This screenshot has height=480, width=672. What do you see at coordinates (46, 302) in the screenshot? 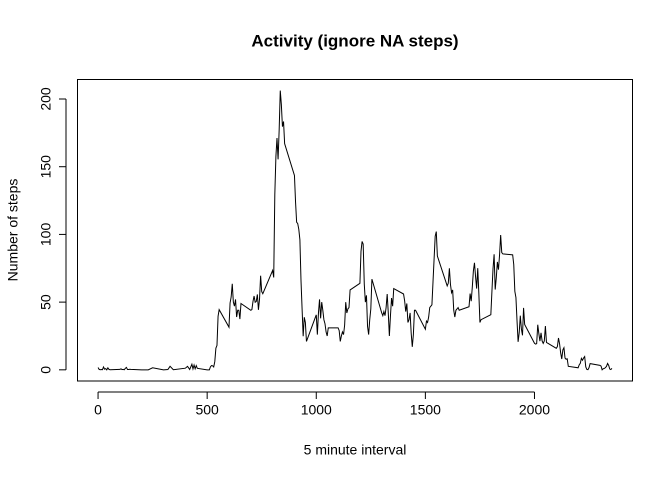
I see `y-tick-label: 50` at bounding box center [46, 302].